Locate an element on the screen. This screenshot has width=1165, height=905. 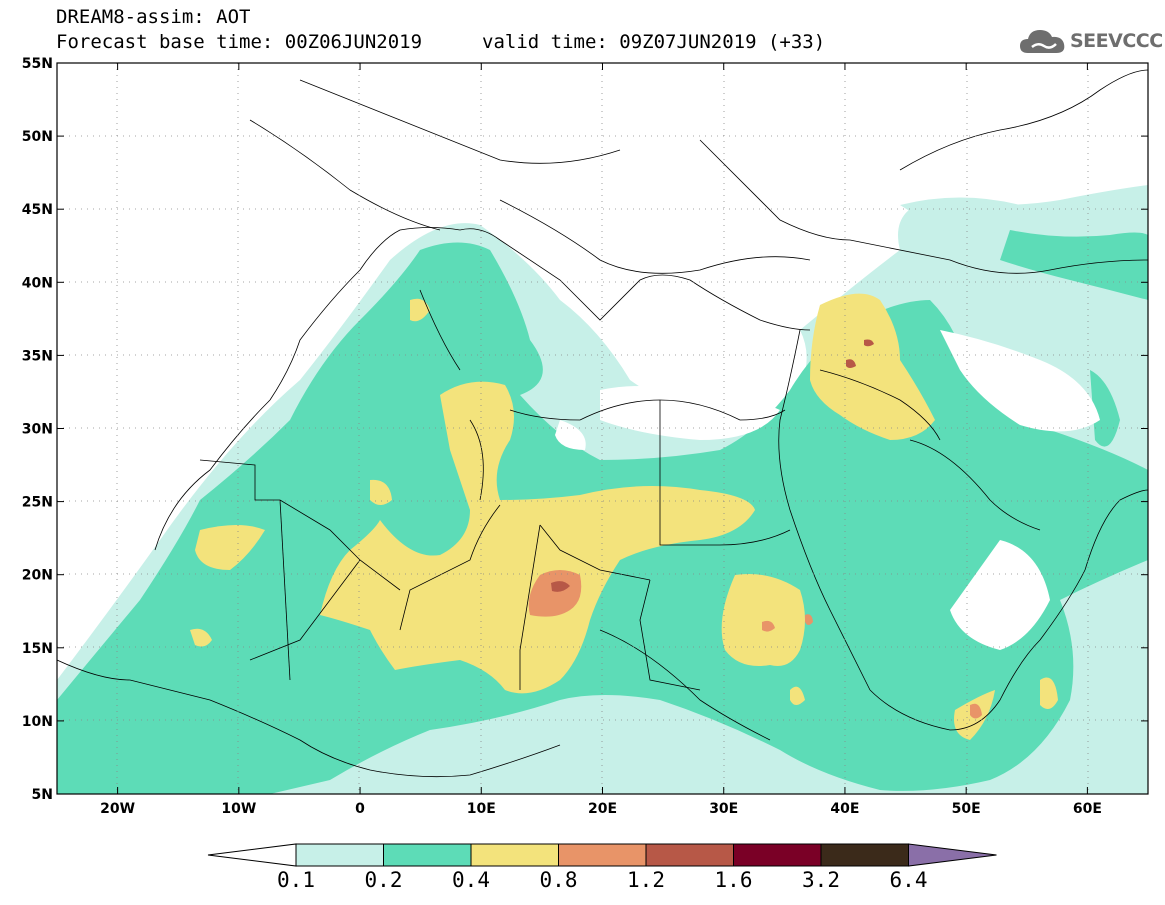
lat-label: 5N is located at coordinates (42, 795).